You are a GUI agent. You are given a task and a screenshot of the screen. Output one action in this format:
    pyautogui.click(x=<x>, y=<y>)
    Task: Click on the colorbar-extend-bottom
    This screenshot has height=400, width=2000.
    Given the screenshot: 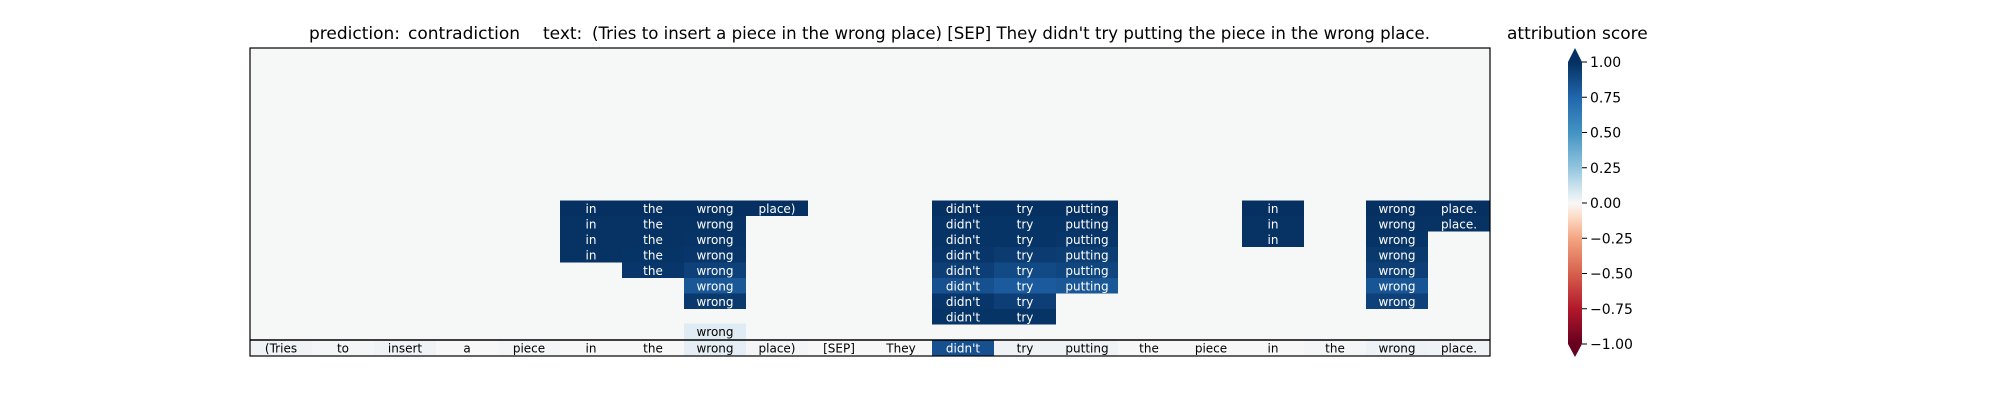 What is the action you would take?
    pyautogui.click(x=1575, y=350)
    